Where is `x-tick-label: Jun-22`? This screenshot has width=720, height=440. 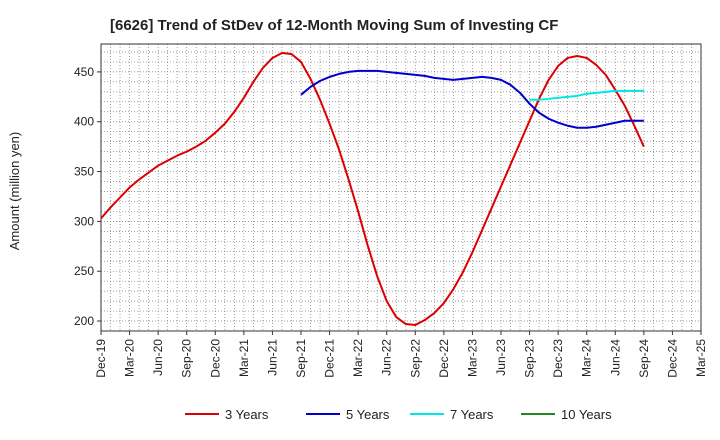 x-tick-label: Jun-22 is located at coordinates (387, 357).